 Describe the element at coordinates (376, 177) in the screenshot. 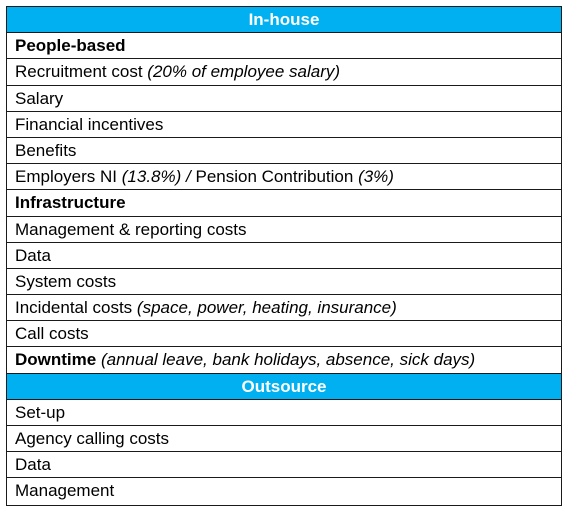

I see `pension-contribution-note: (3%)` at that location.